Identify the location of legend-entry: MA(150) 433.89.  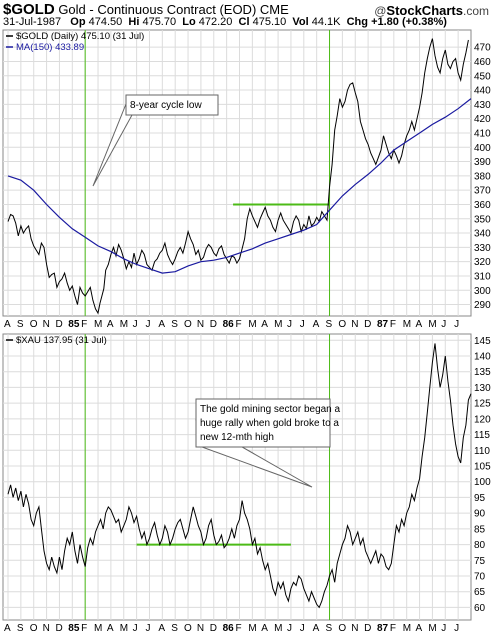
(50, 47).